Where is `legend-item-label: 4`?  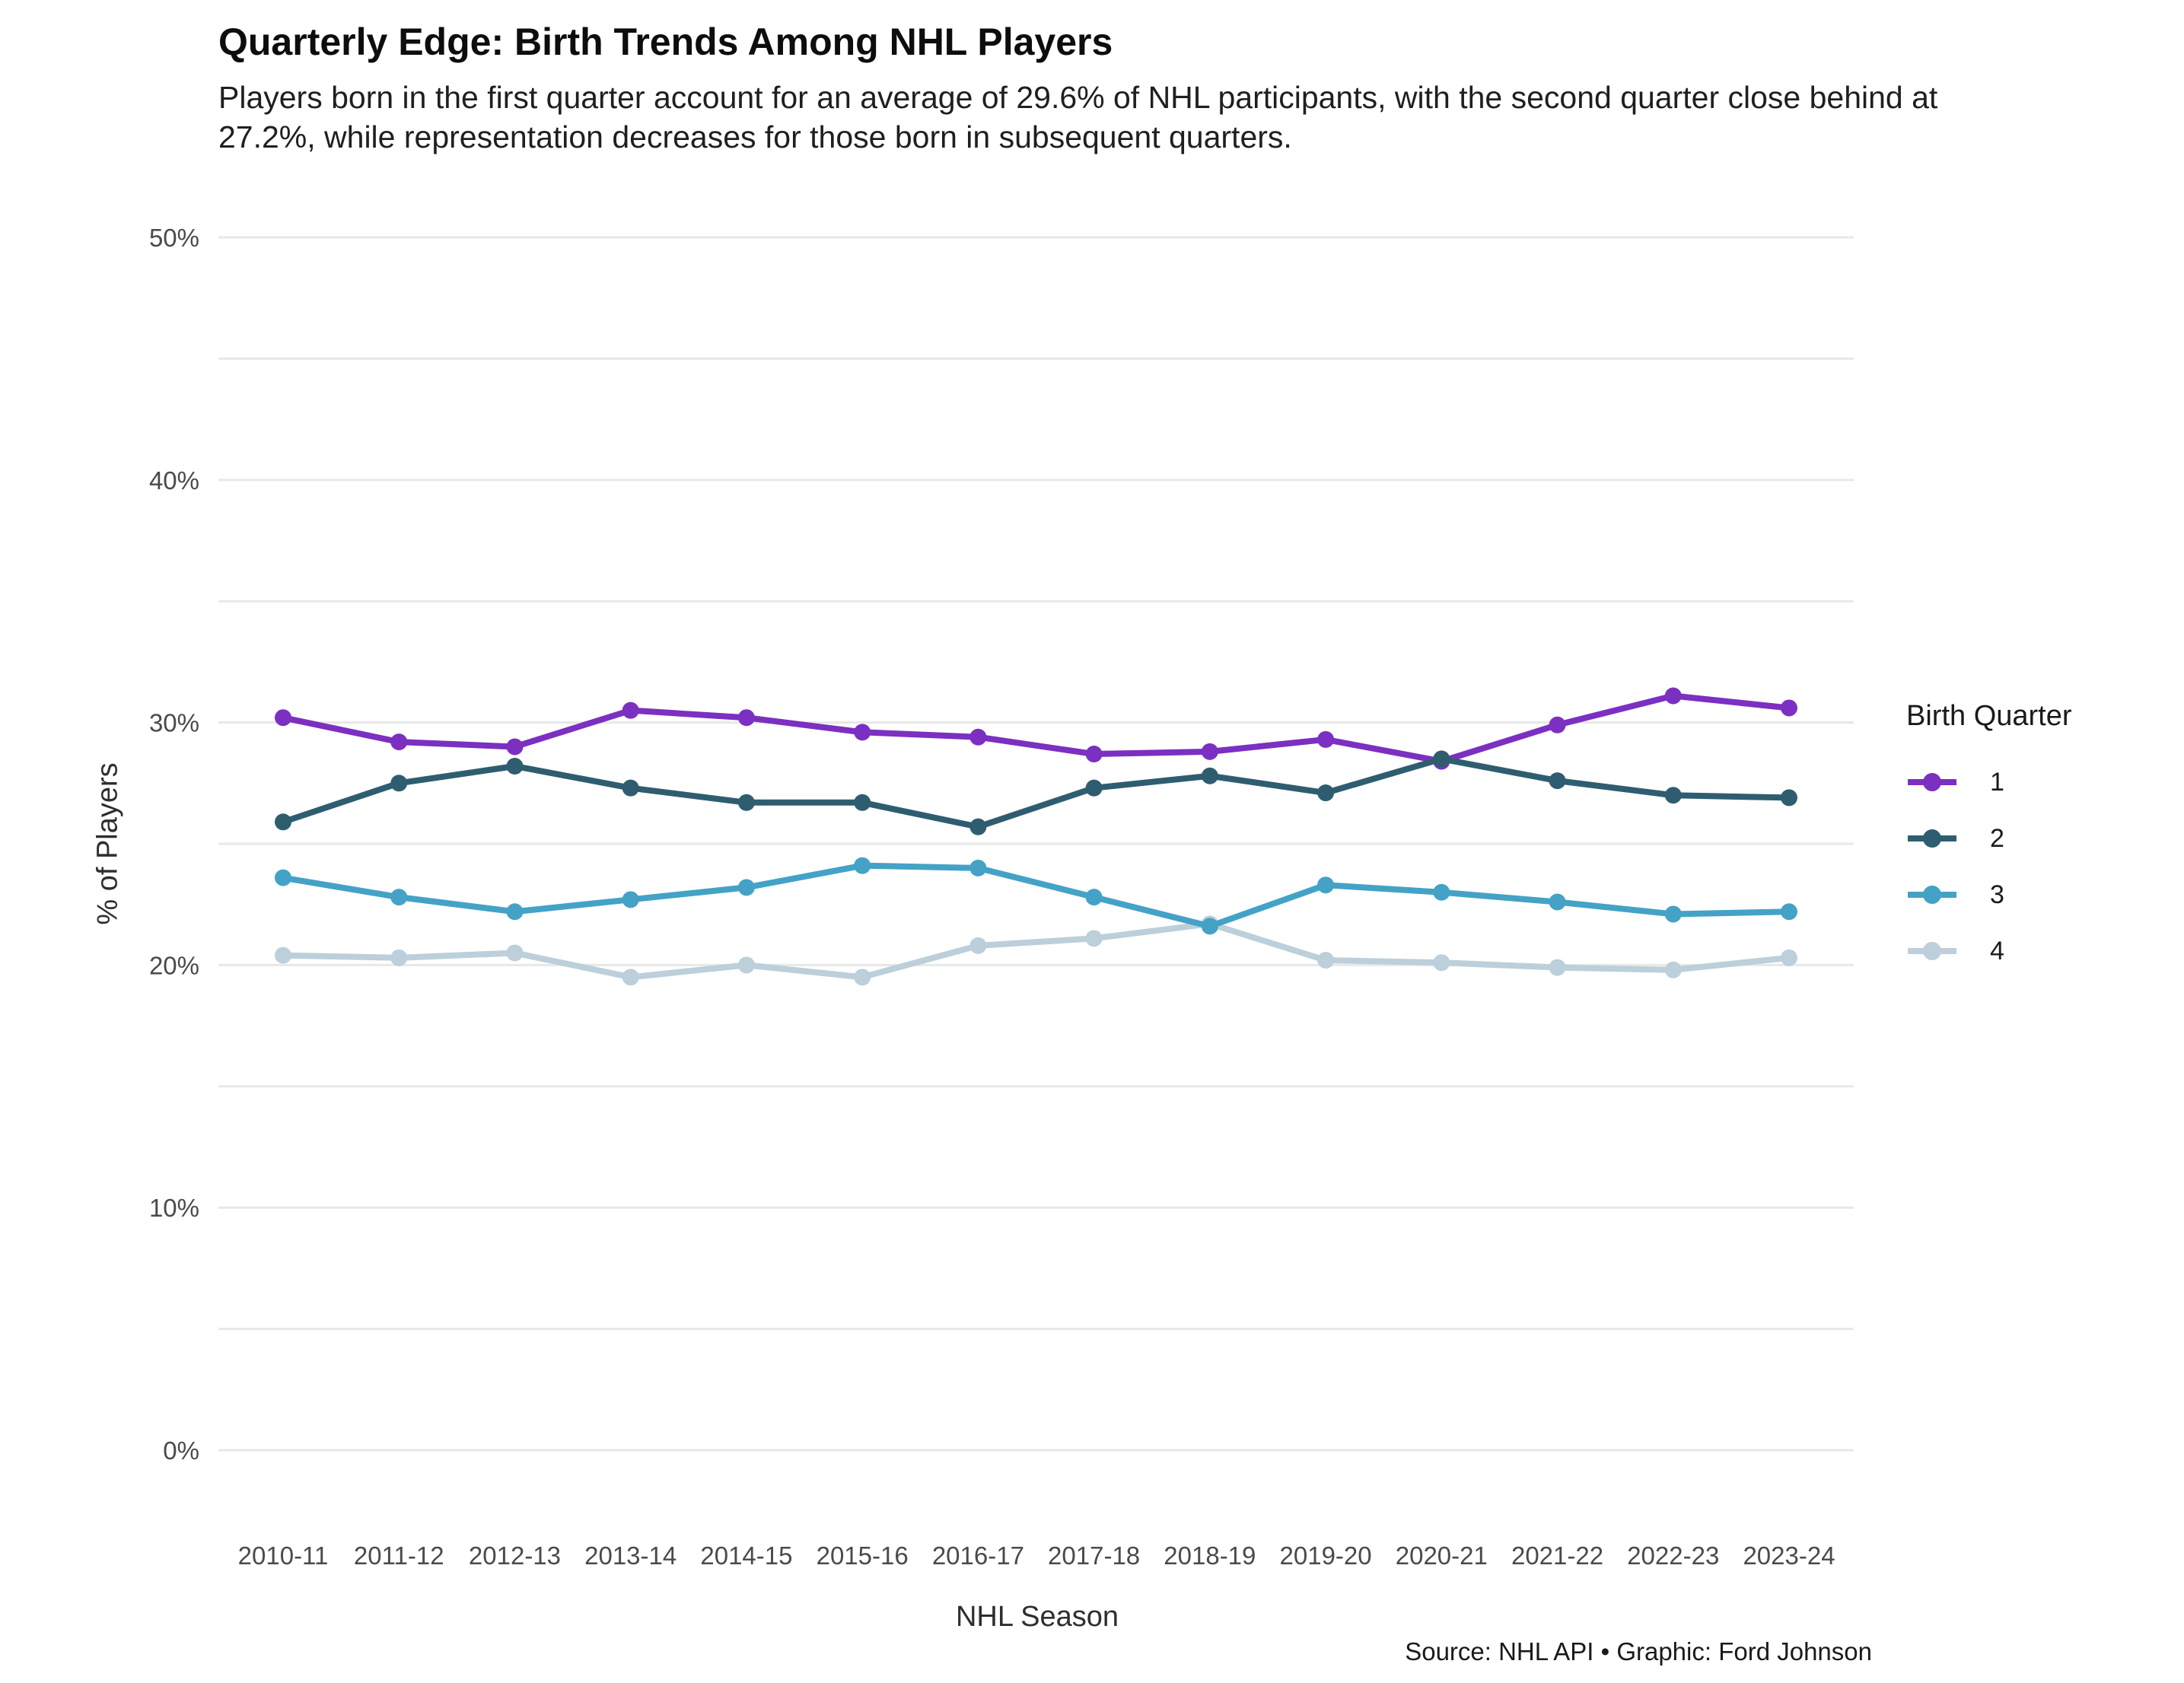
legend-item-label: 4 is located at coordinates (1997, 951).